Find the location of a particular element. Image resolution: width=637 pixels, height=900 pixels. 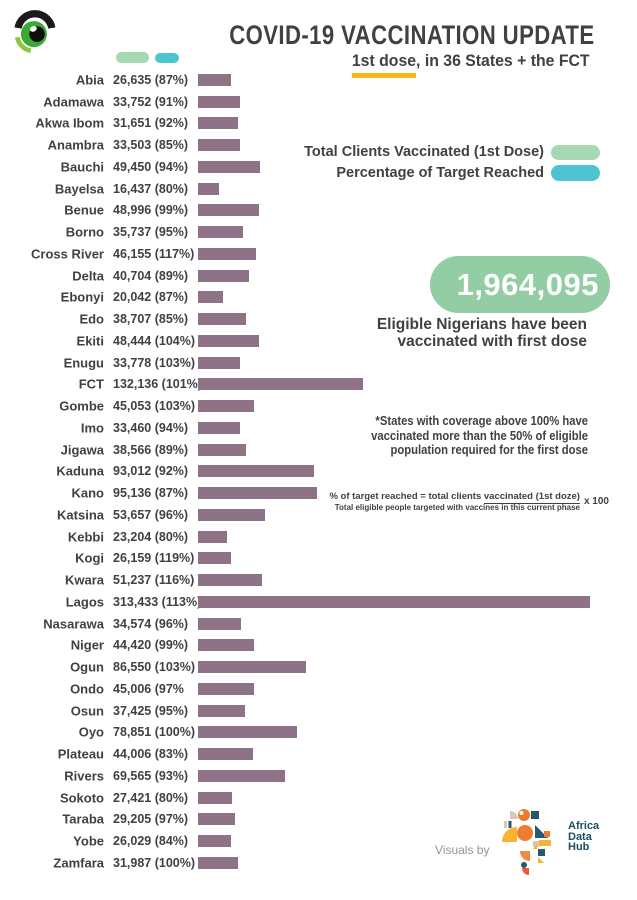

badge-caption-line1: Eligible Nigerians have been is located at coordinates (481, 324).